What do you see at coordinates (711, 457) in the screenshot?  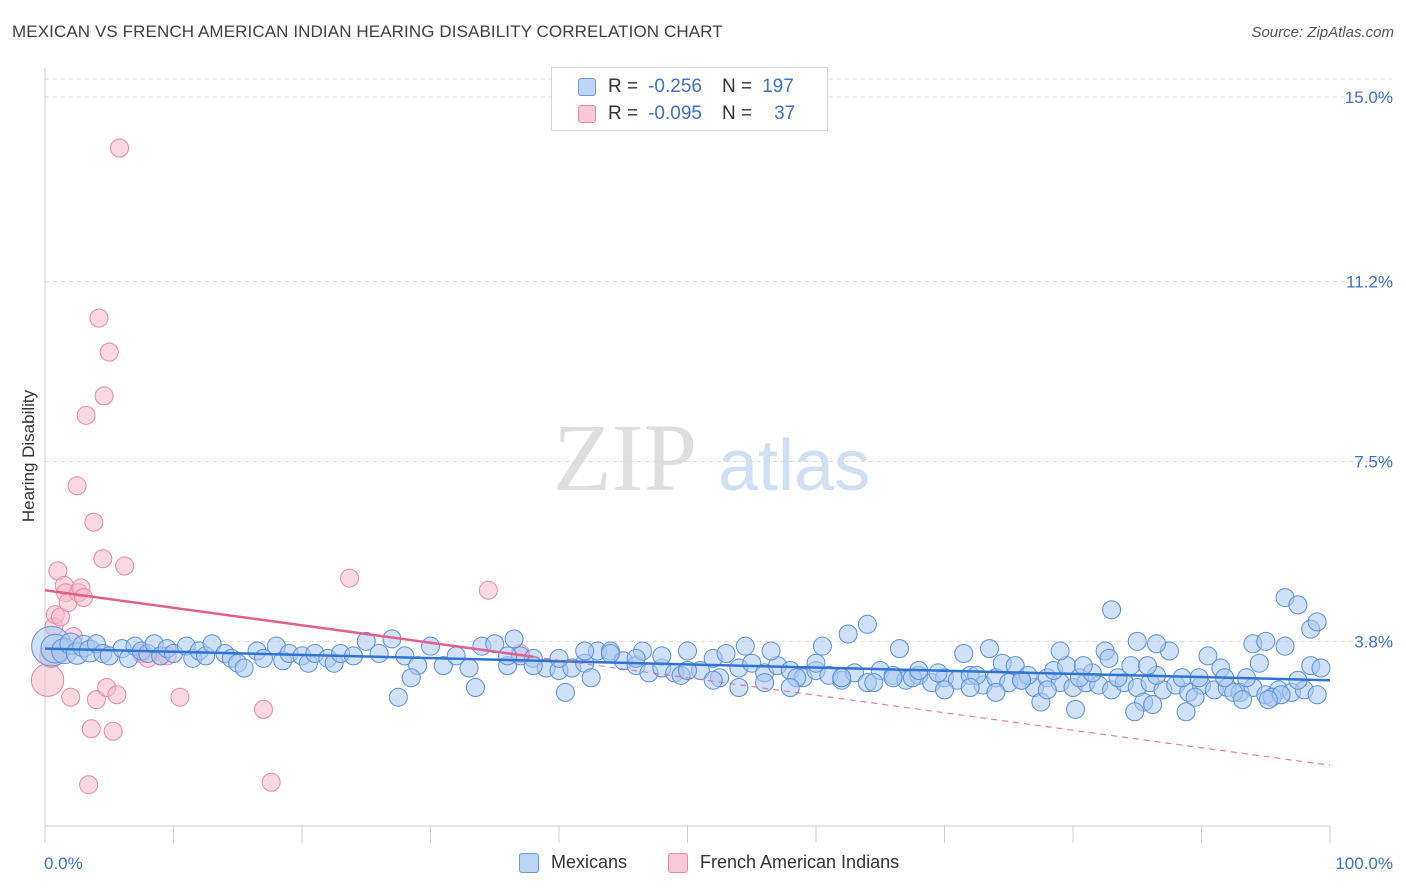 I see `watermark: ZIP atlas` at bounding box center [711, 457].